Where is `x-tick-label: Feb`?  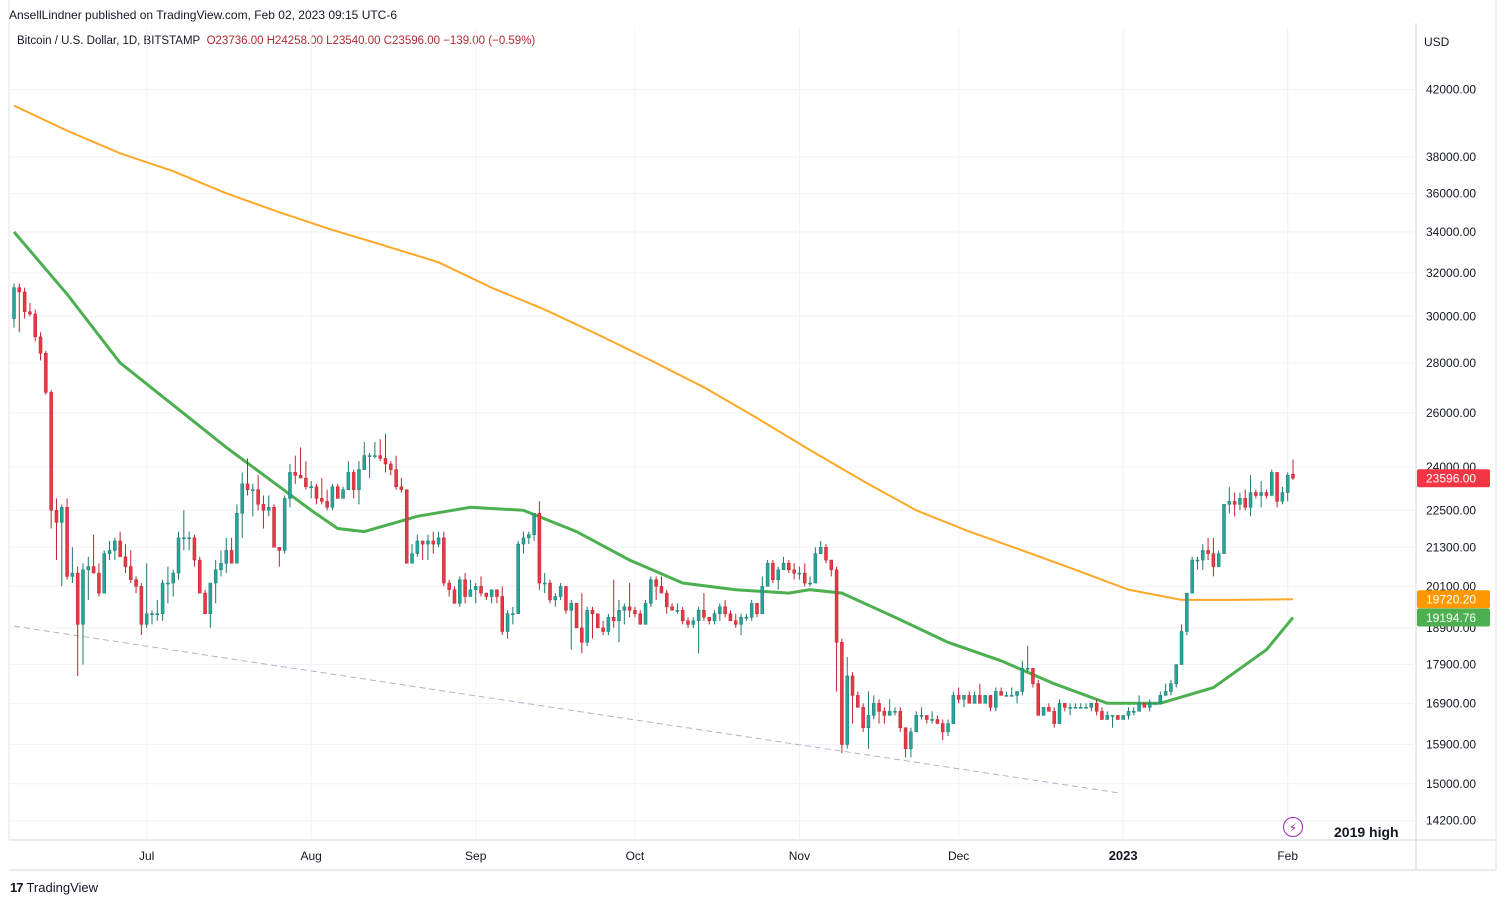
x-tick-label: Feb is located at coordinates (1287, 856).